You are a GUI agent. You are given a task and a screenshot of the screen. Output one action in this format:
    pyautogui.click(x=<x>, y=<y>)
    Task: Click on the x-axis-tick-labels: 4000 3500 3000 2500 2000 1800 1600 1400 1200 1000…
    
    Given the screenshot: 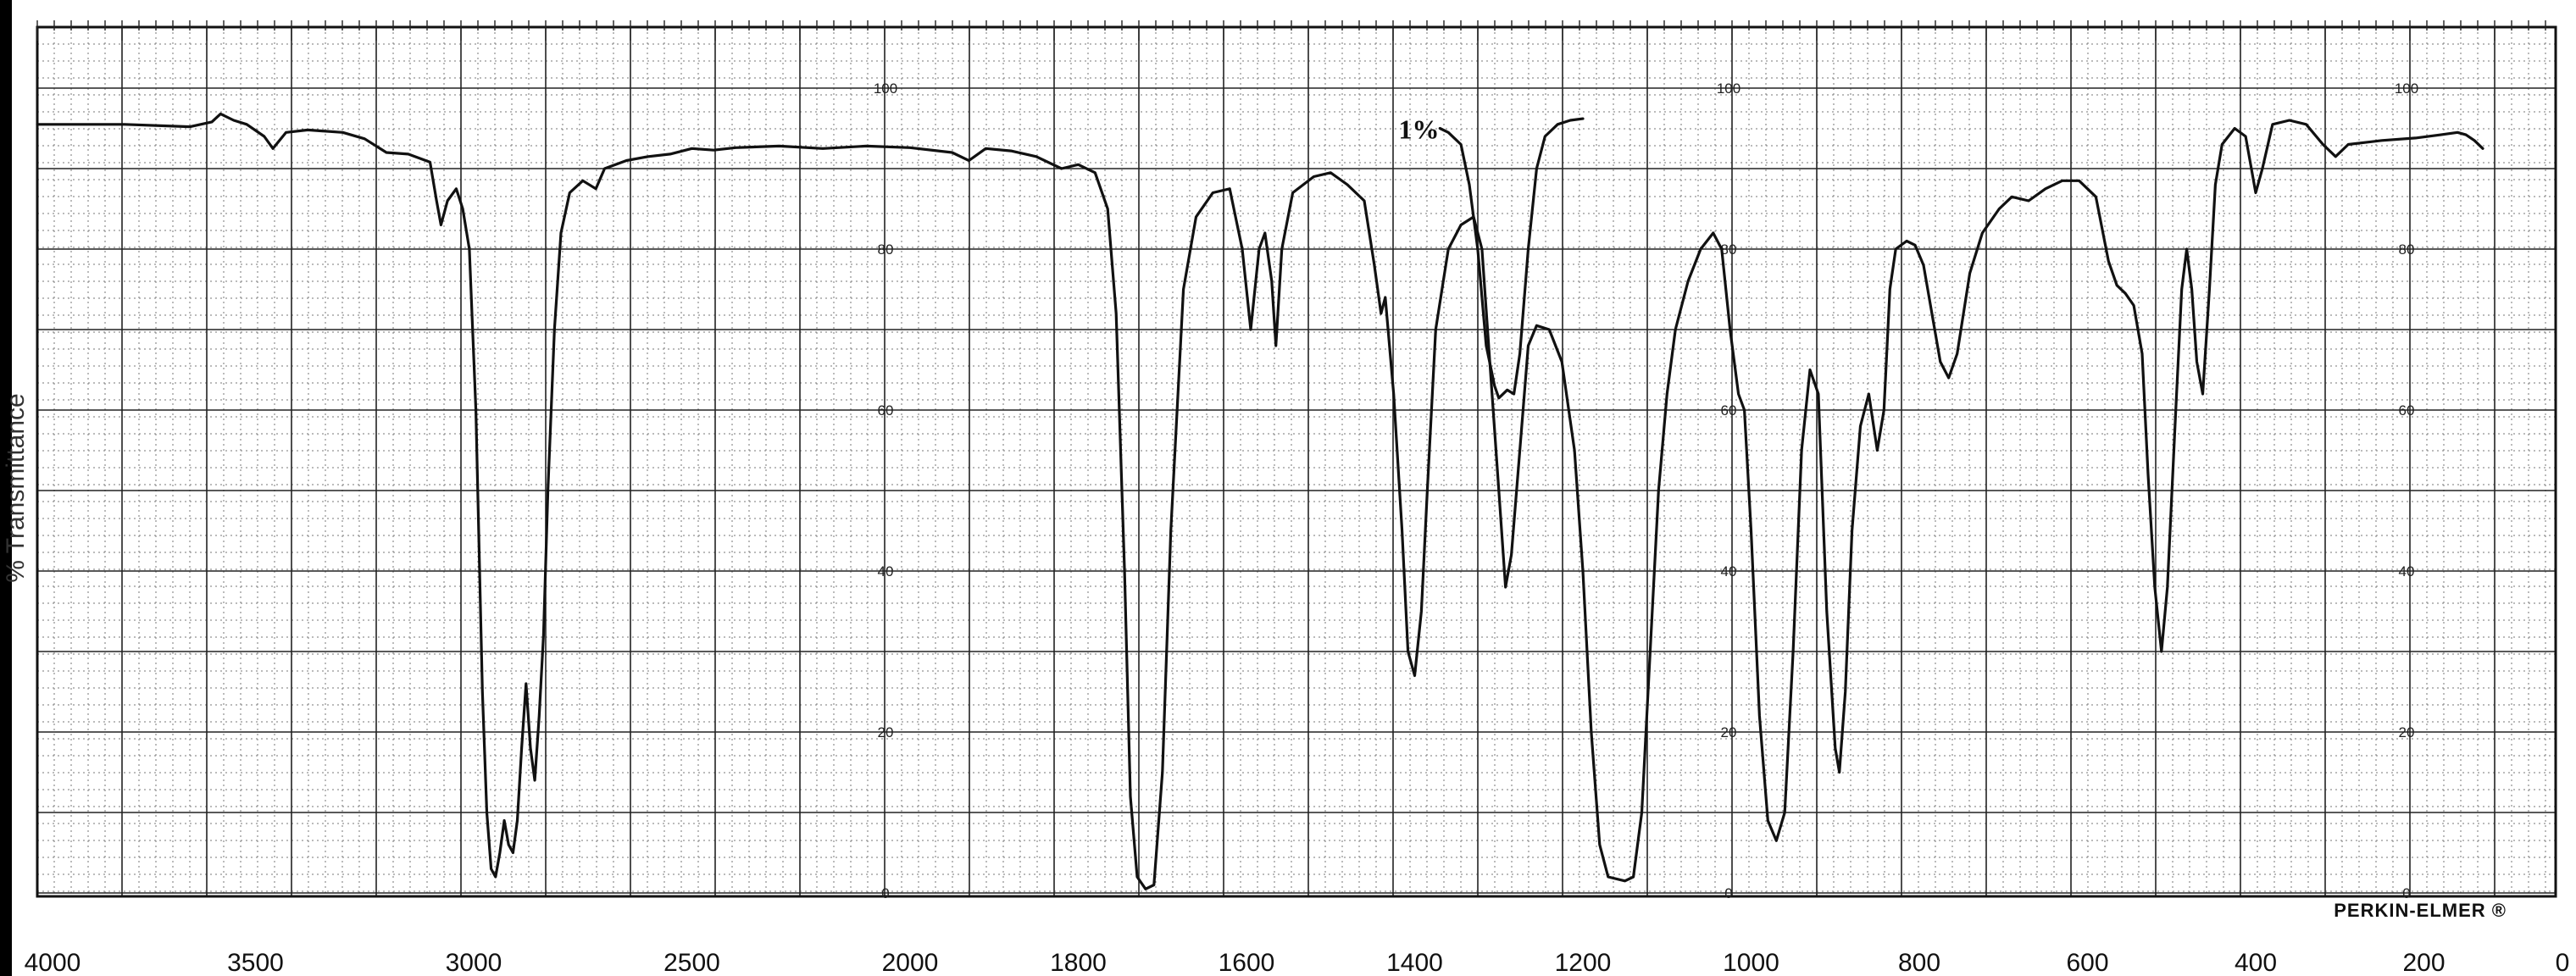 What is the action you would take?
    pyautogui.click(x=1297, y=962)
    